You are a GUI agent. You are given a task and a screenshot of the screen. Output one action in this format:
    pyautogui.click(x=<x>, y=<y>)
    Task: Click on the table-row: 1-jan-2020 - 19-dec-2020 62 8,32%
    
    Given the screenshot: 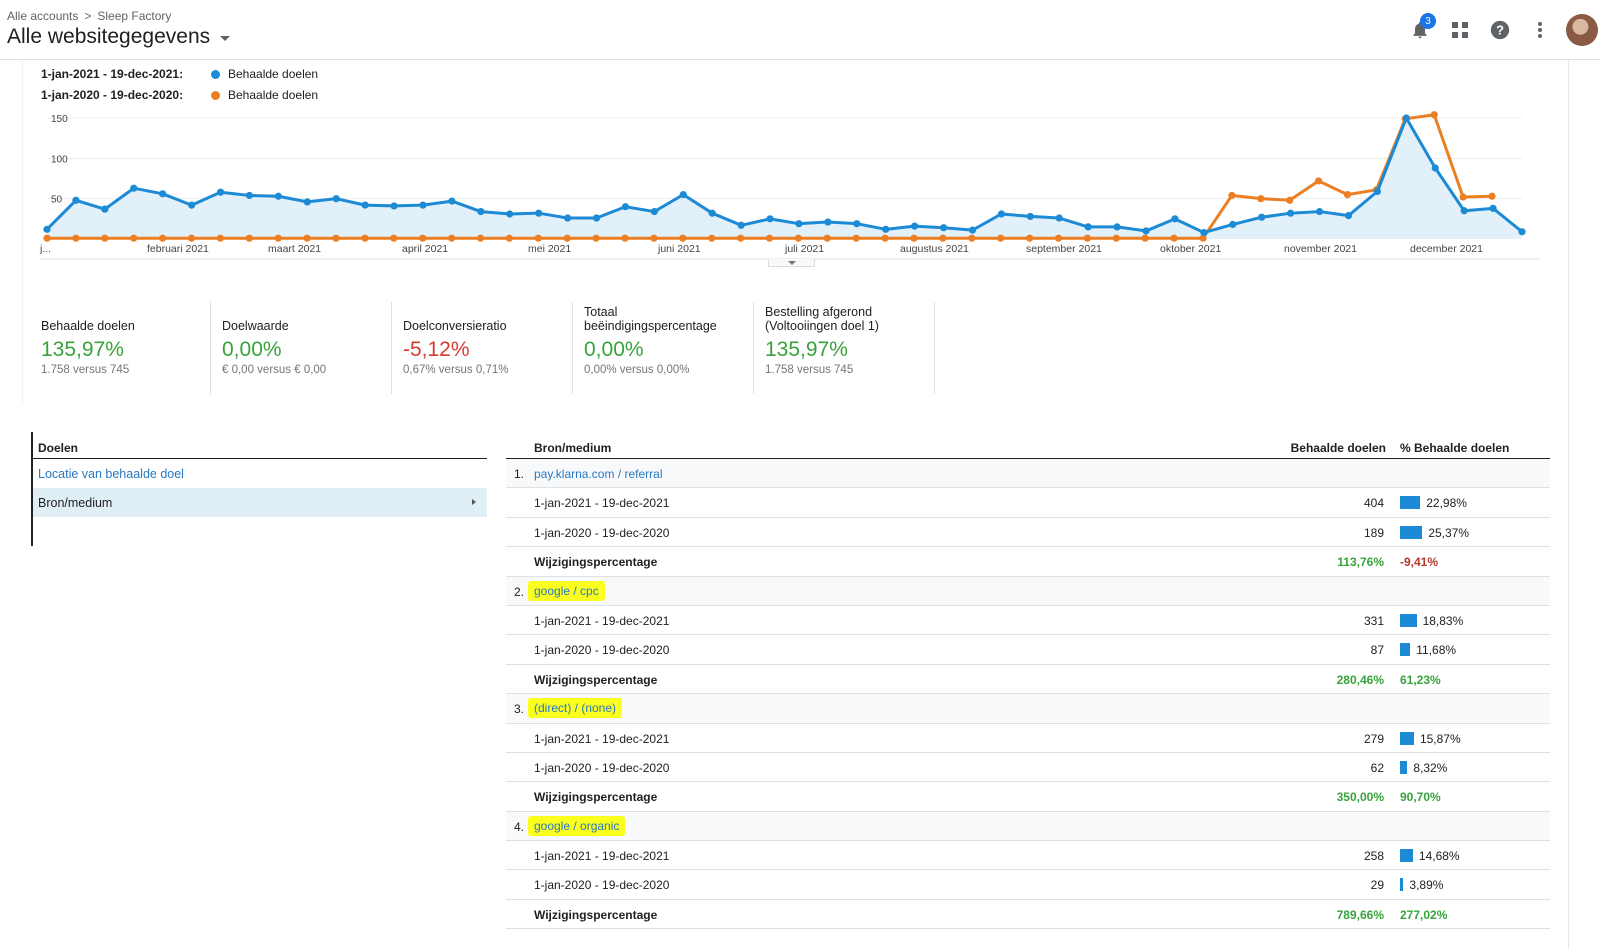 What is the action you would take?
    pyautogui.click(x=1028, y=768)
    